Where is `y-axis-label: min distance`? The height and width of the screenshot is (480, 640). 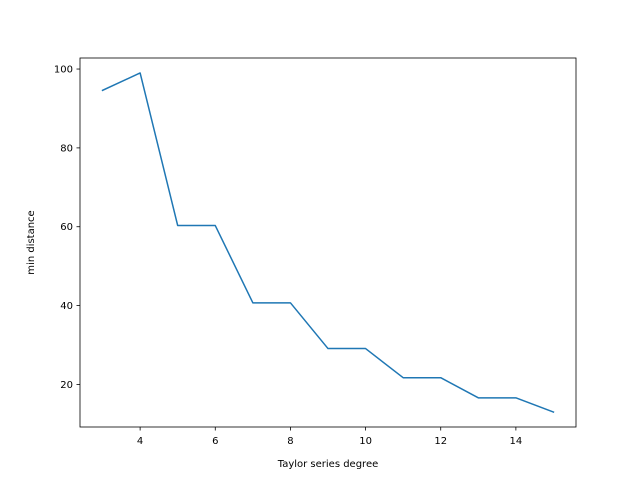
y-axis-label: min distance is located at coordinates (31, 242).